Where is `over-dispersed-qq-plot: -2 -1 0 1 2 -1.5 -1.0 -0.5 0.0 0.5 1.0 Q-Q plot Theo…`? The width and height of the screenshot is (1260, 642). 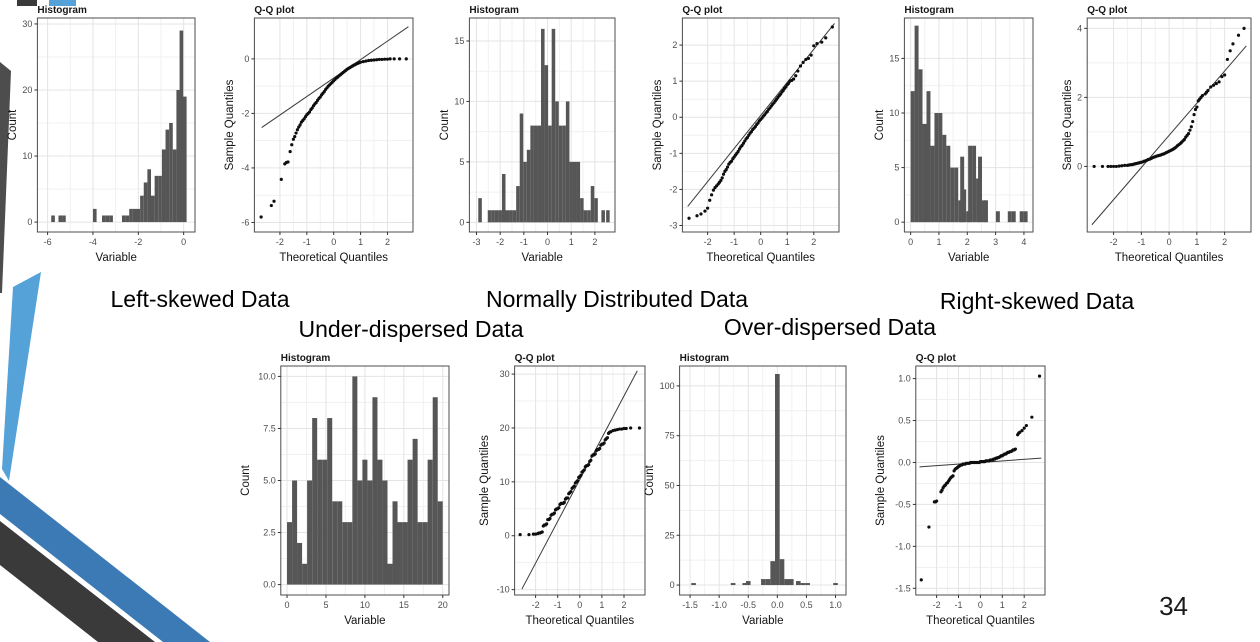
over-dispersed-qq-plot: -2 -1 0 1 2 -1.5 -1.0 -0.5 0.0 0.5 1.0 Q-Q plot Theo… is located at coordinates (962, 492).